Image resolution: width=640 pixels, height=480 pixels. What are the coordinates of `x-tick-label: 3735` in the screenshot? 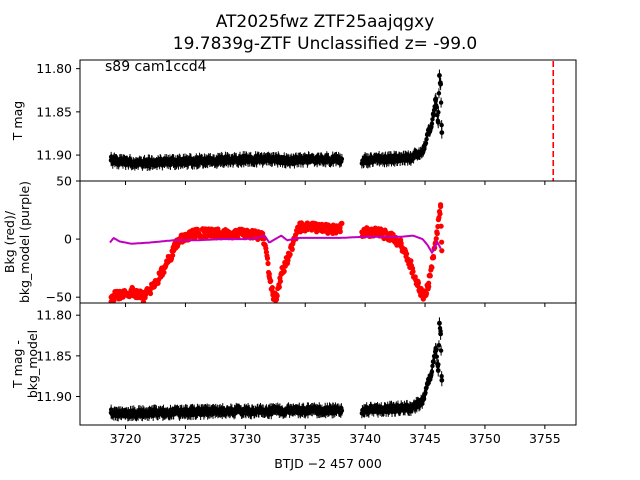 It's located at (305, 438).